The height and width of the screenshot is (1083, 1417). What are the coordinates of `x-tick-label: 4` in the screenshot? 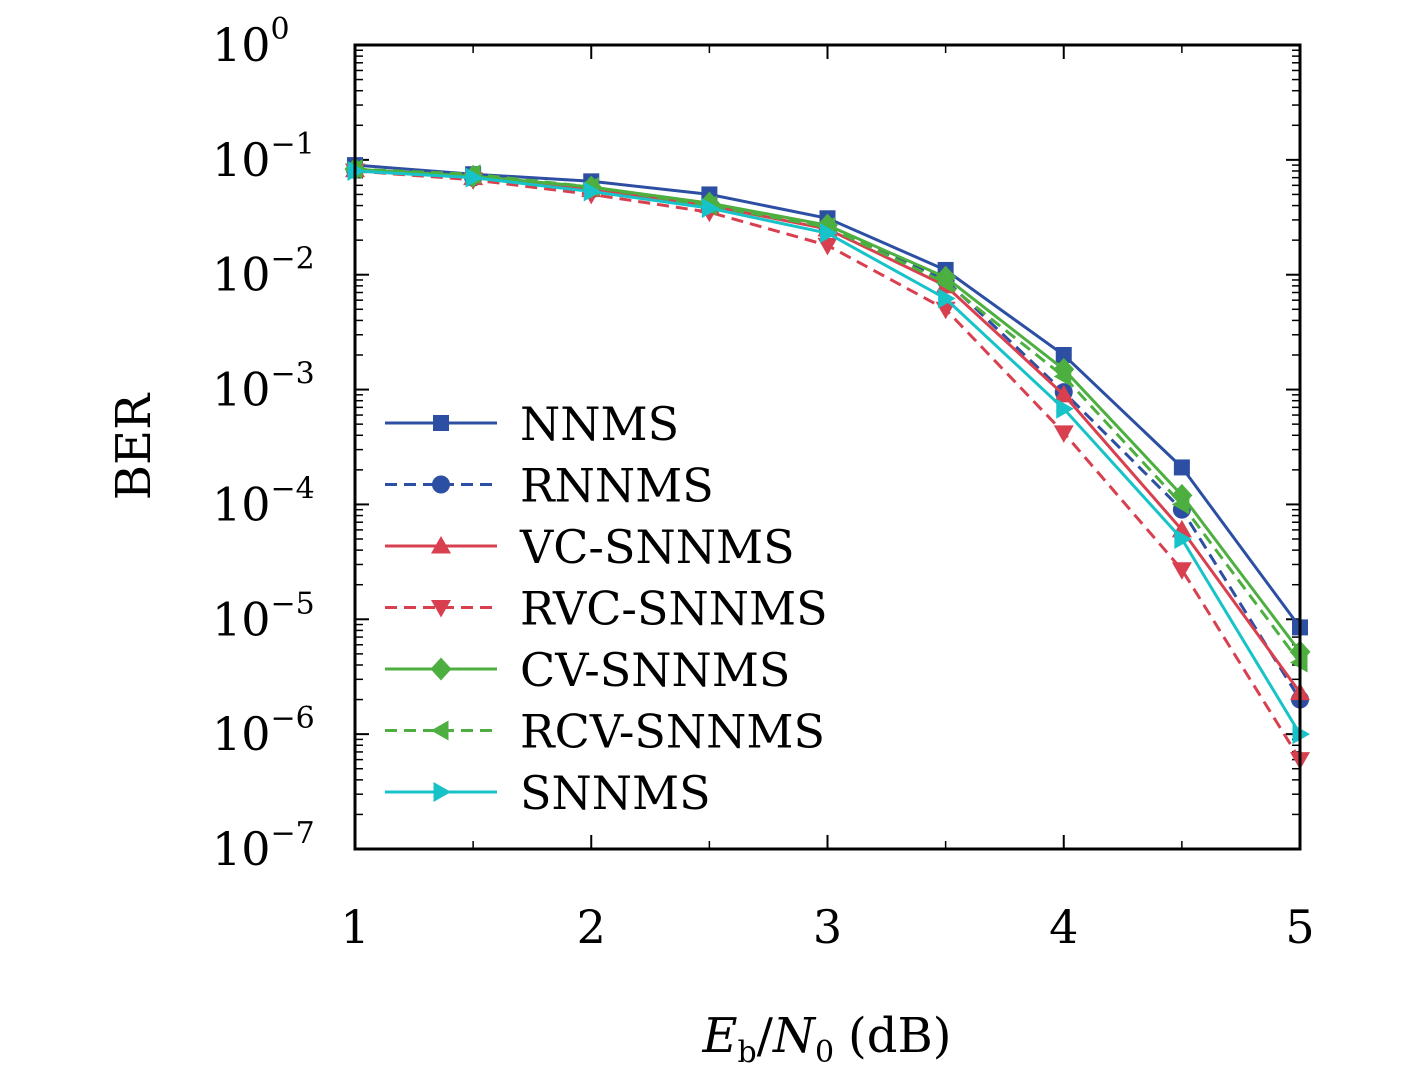 It's located at (1063, 927).